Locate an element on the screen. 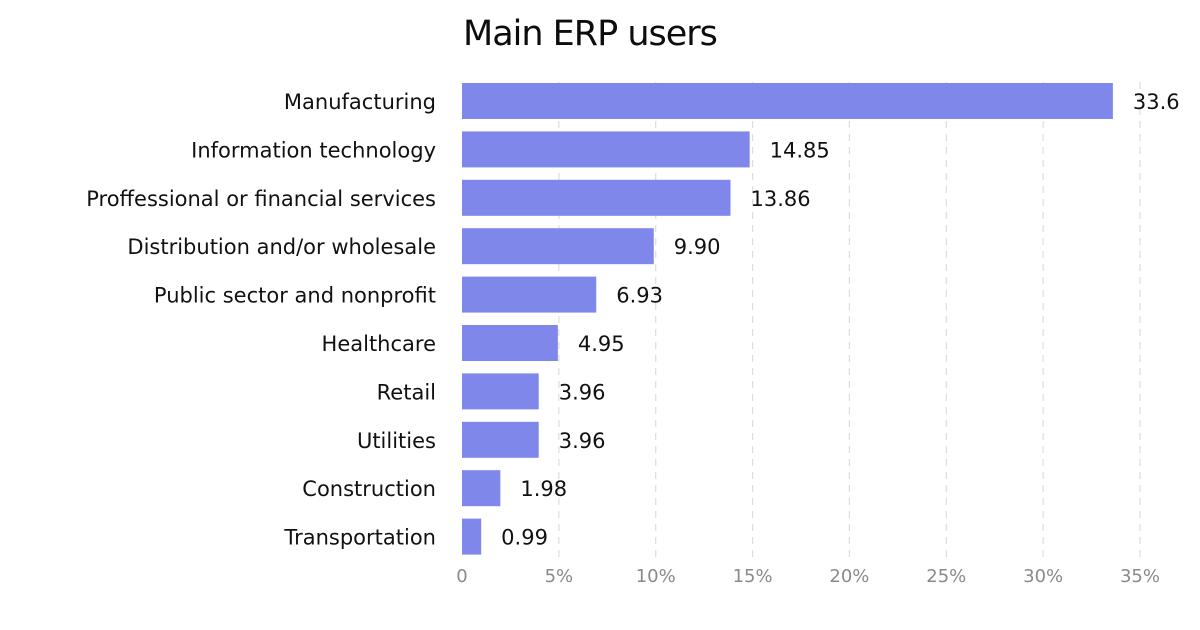 The width and height of the screenshot is (1200, 630). value-label-5: 4.95 is located at coordinates (601, 344).